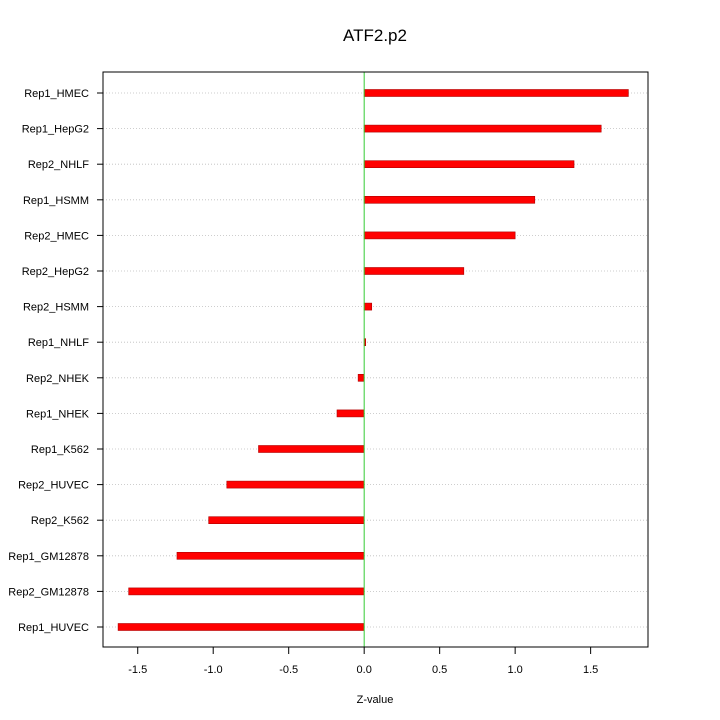 This screenshot has width=720, height=720. Describe the element at coordinates (137, 670) in the screenshot. I see `x-tick-label: -1.5` at that location.